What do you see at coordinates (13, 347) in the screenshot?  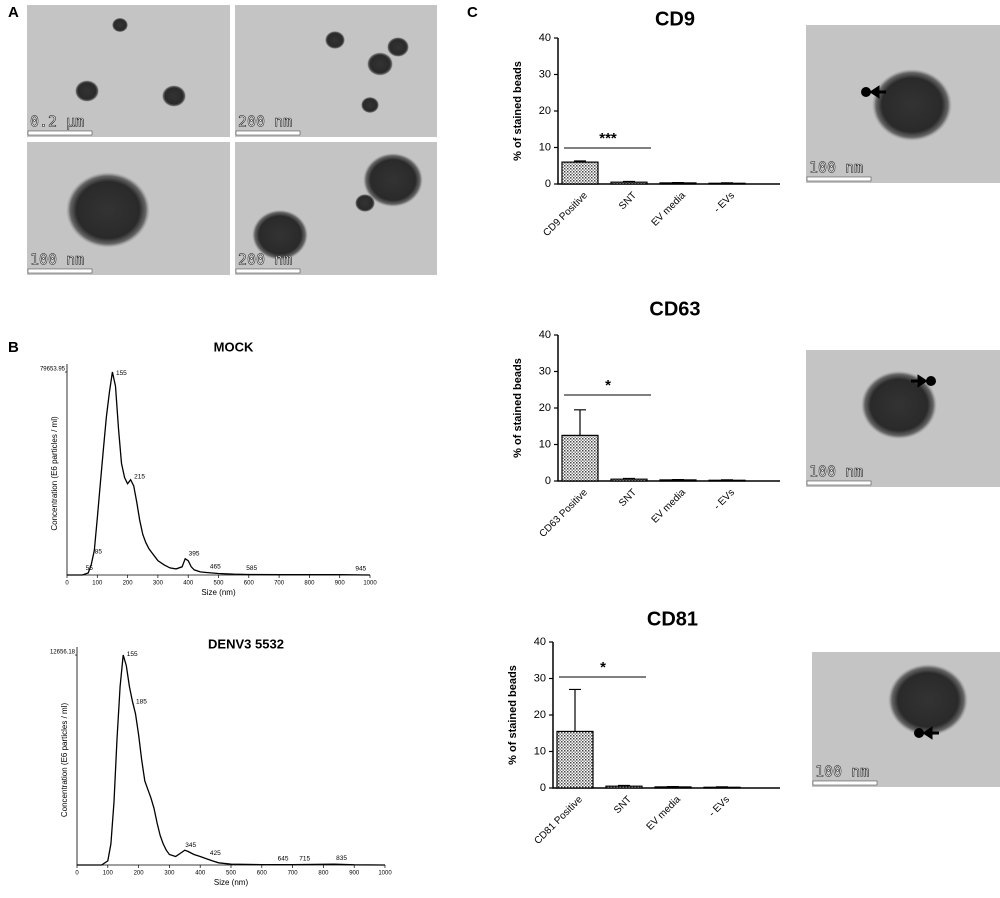 I see `panel-label: B` at bounding box center [13, 347].